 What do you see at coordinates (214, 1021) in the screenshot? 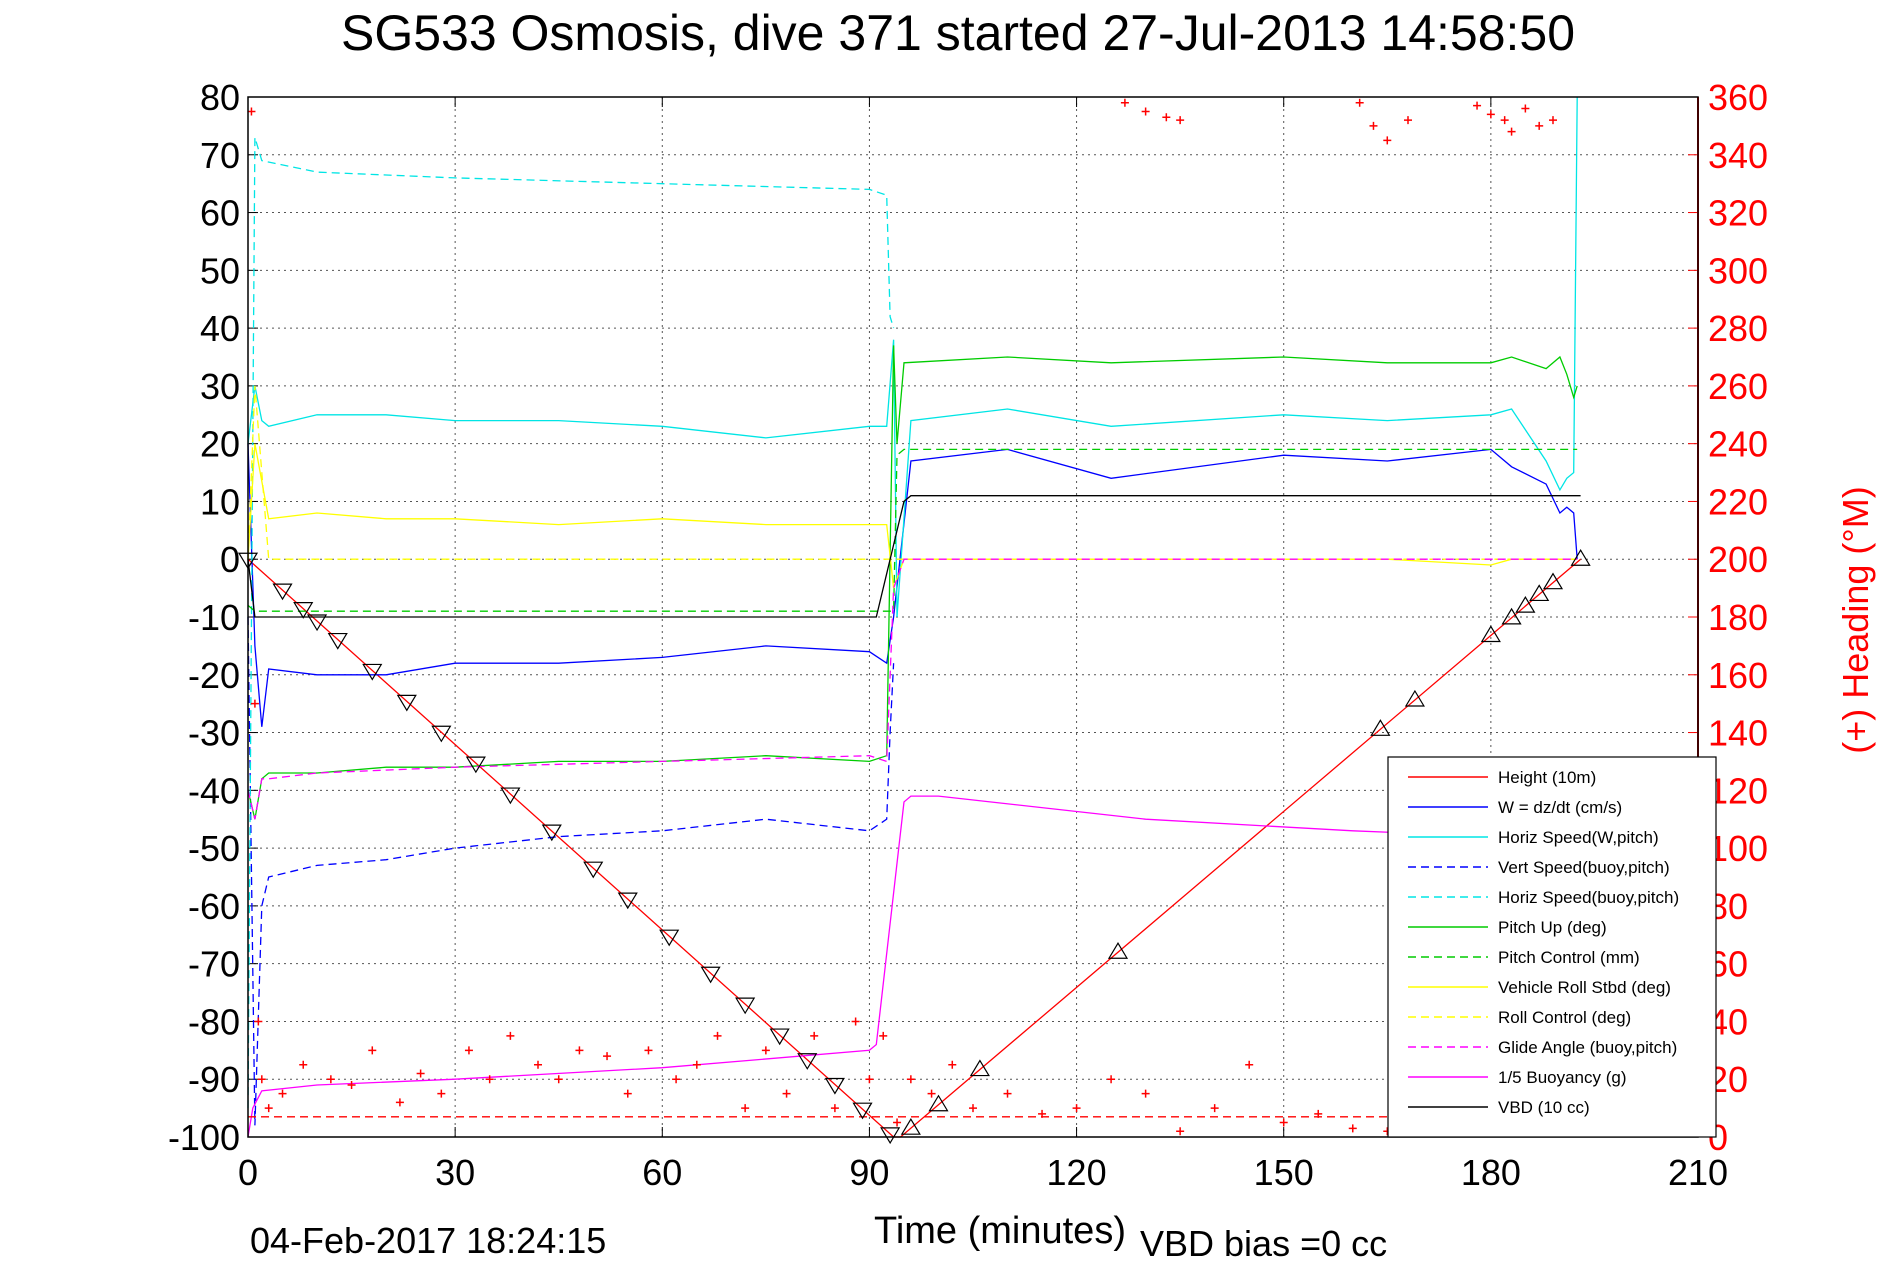
I see `y-tick-label: -80` at bounding box center [214, 1021].